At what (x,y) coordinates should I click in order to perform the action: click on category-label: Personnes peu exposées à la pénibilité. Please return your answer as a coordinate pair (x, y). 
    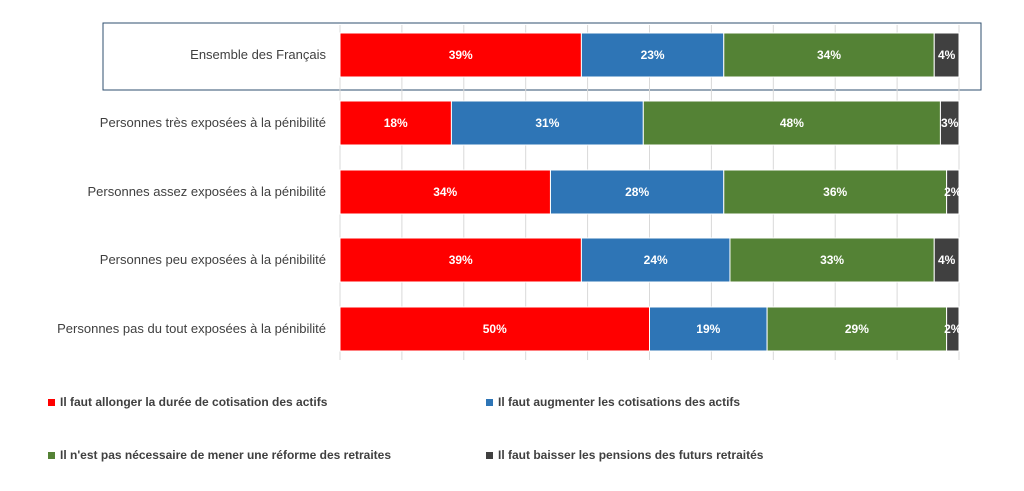
    Looking at the image, I should click on (213, 259).